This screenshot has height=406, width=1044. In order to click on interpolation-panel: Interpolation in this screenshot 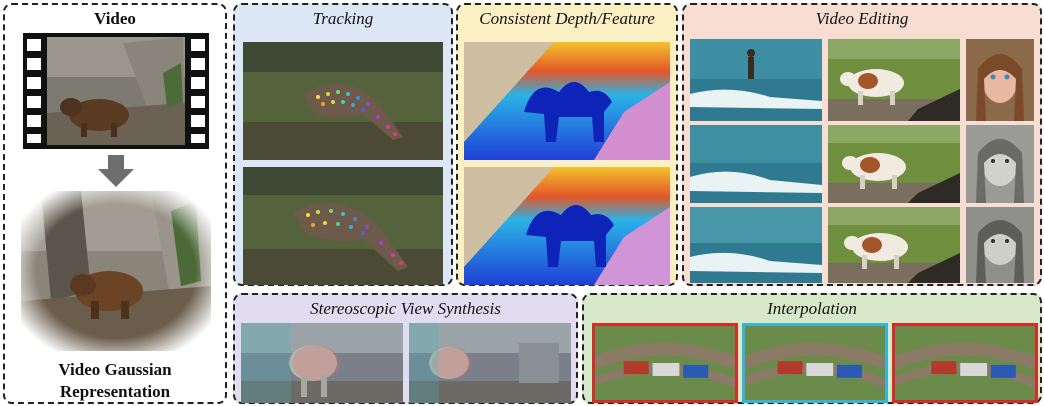, I will do `click(812, 348)`.